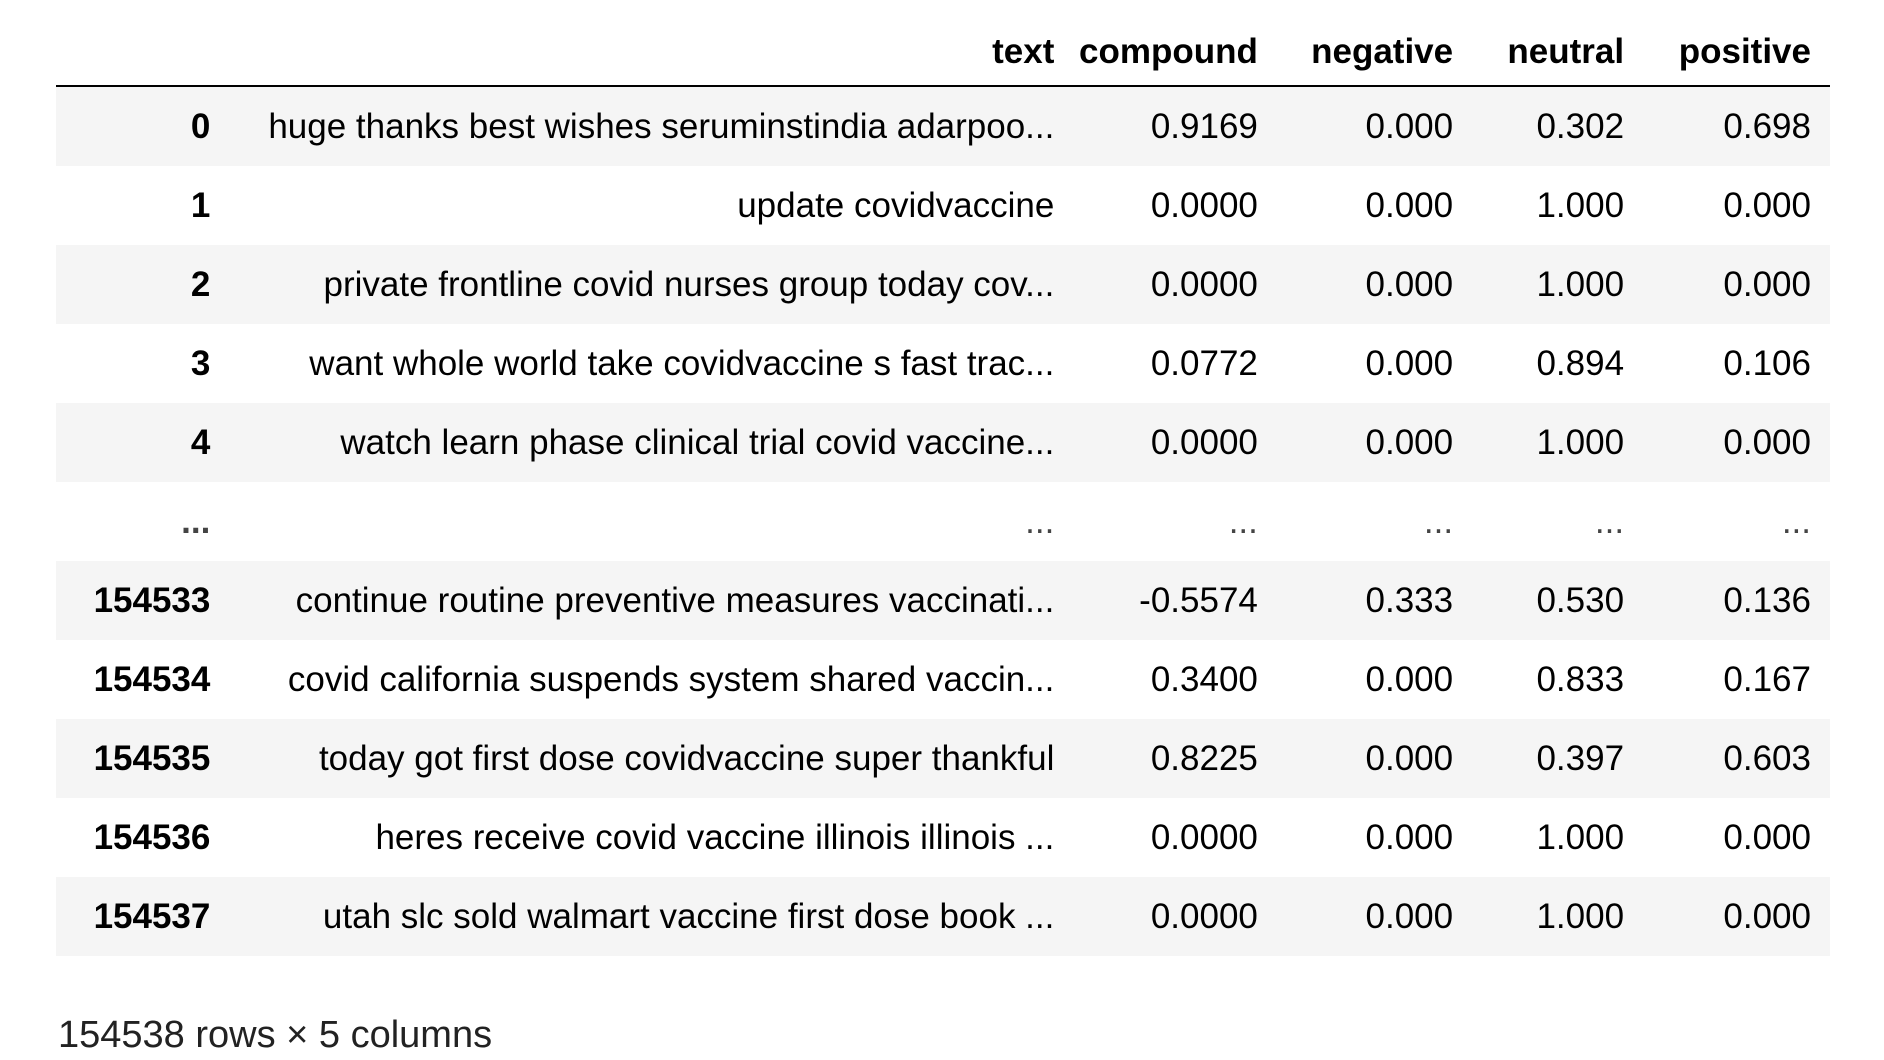 The image size is (1884, 1060). I want to click on cell-compound: -0.5574, so click(1198, 600).